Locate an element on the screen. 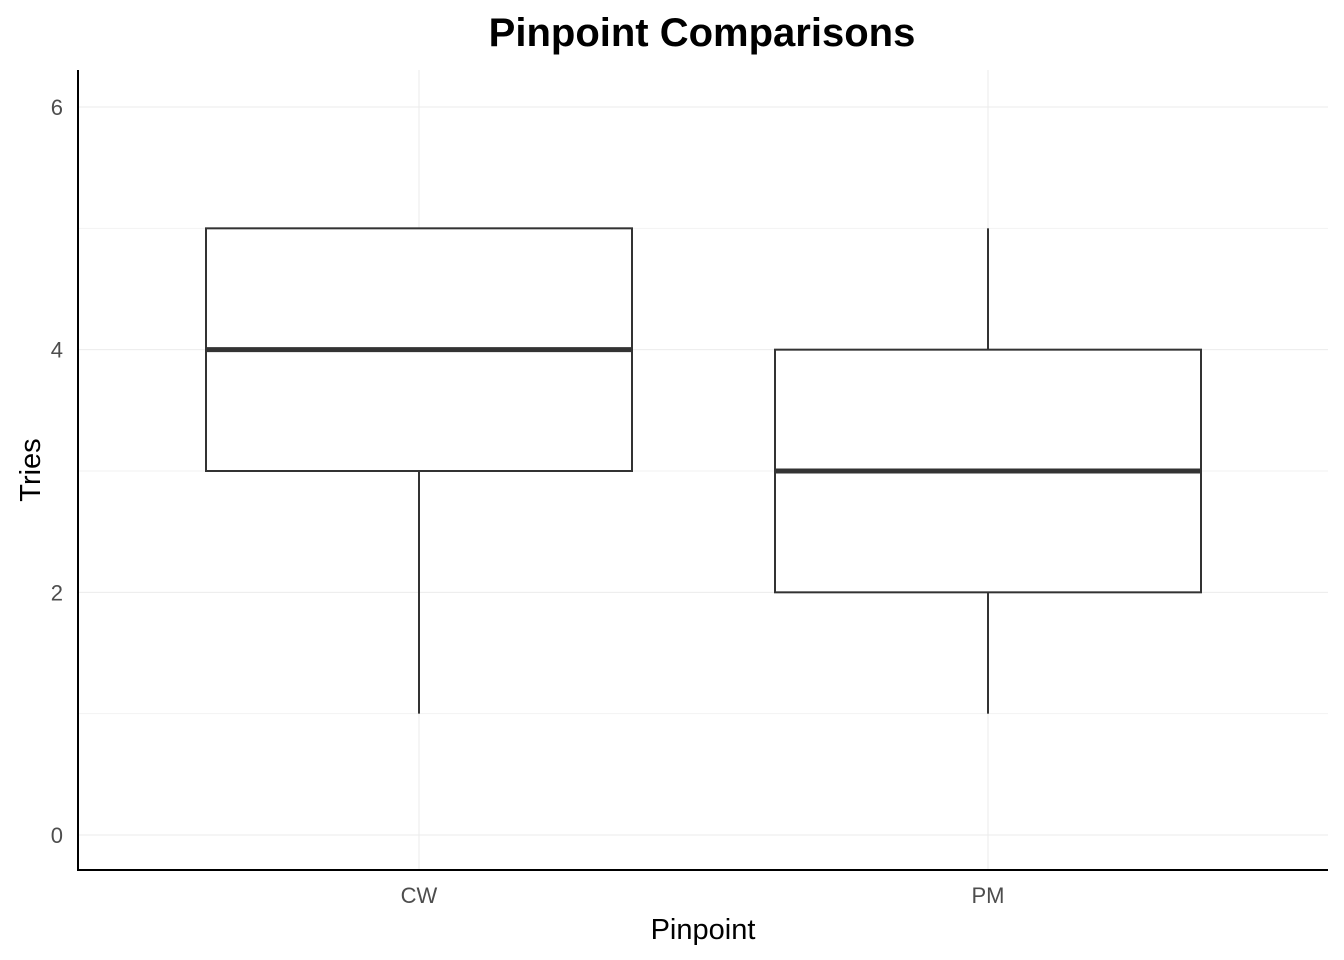 The height and width of the screenshot is (960, 1344). y-tick-label: 4 is located at coordinates (57, 350).